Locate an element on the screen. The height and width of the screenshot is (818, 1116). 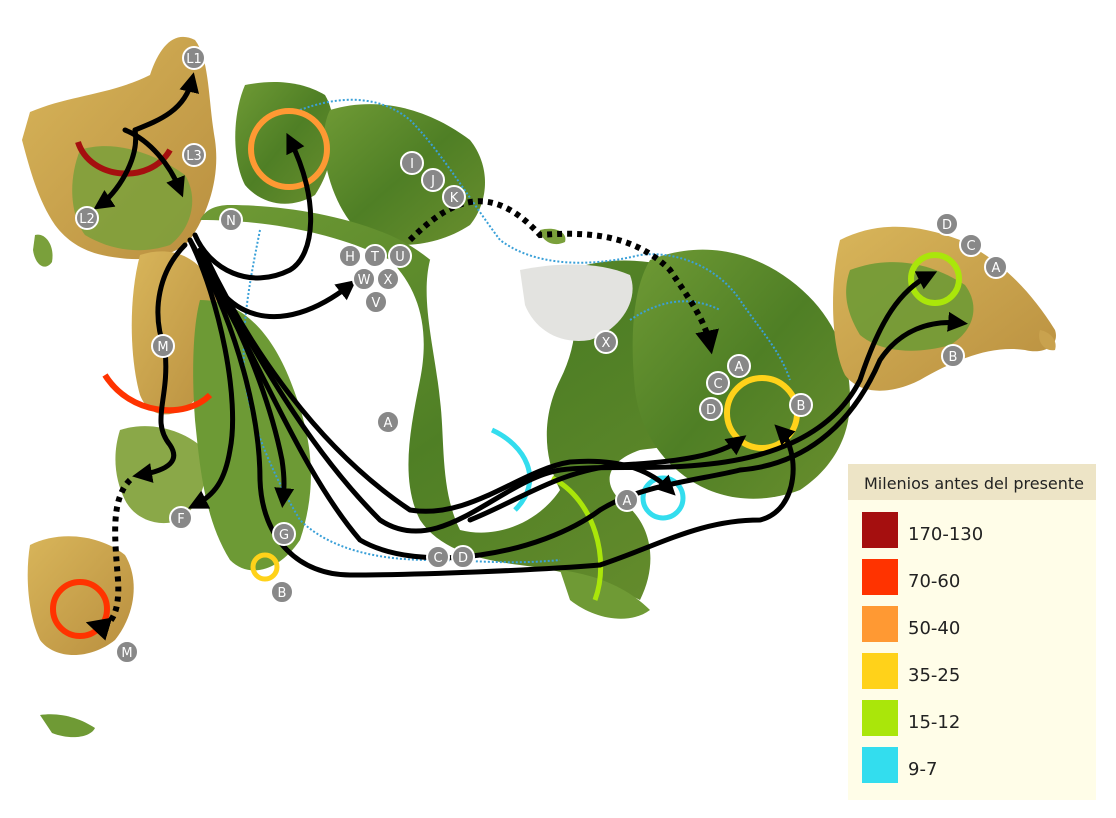
svg-text: I is located at coordinates (412, 164).